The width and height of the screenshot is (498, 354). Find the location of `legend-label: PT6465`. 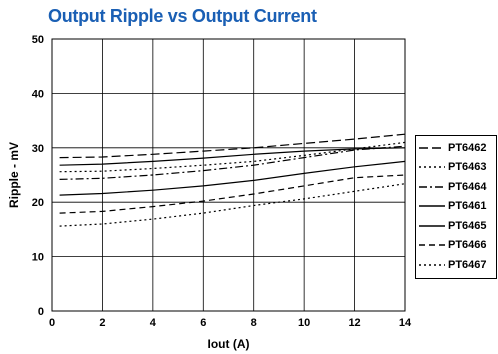

legend-label: PT6465 is located at coordinates (467, 225).